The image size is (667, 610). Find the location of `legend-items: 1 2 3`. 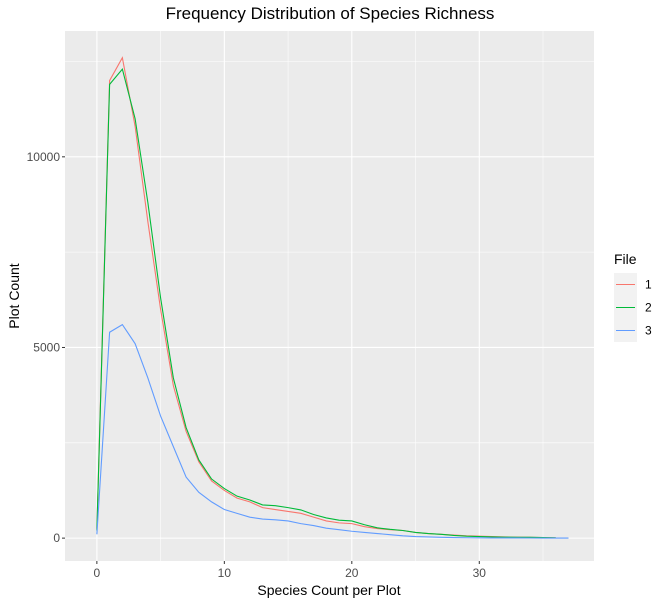

legend-items: 1 2 3 is located at coordinates (633, 307).